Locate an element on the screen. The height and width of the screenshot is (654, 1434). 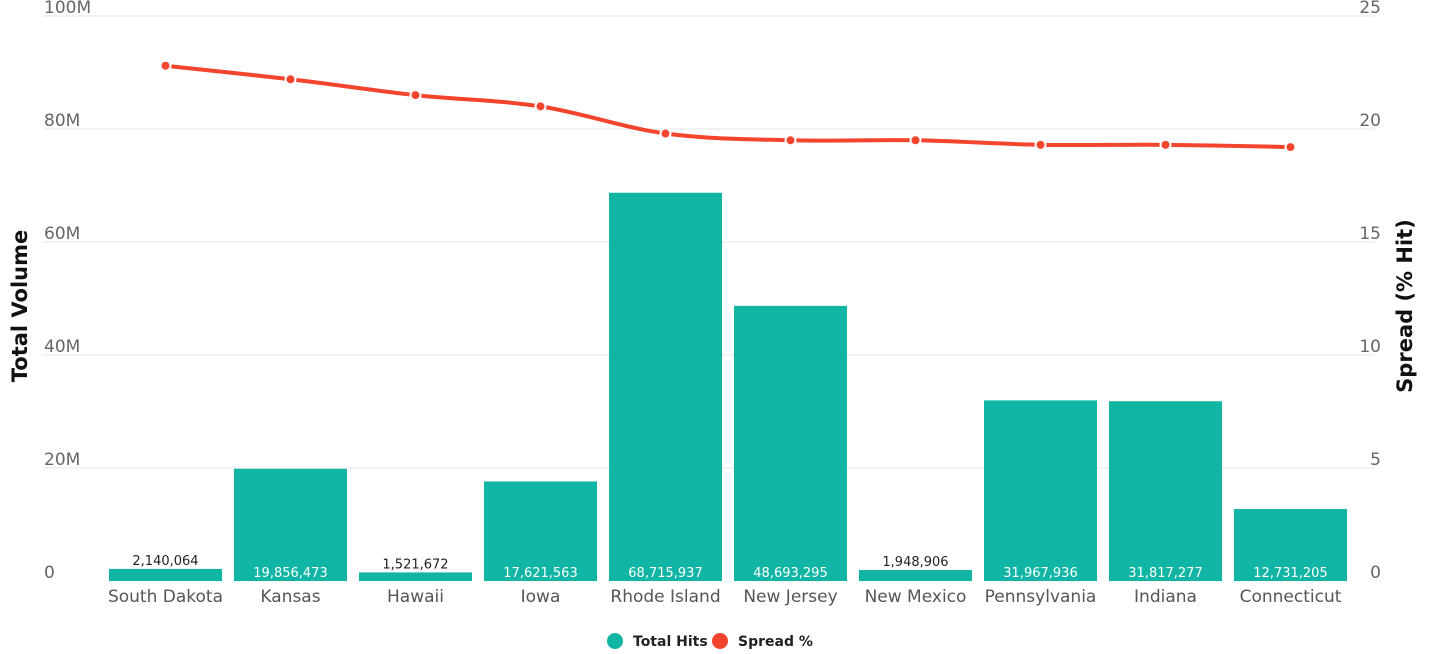
total-hits-swatch is located at coordinates (615, 641).